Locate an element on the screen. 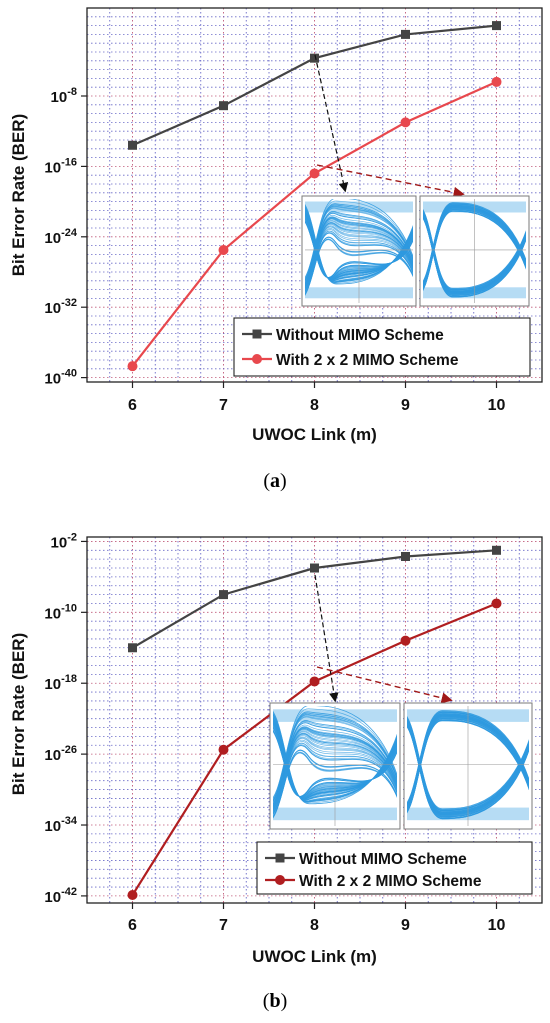 The image size is (550, 1023). eye0-0-traces is located at coordinates (359, 251).